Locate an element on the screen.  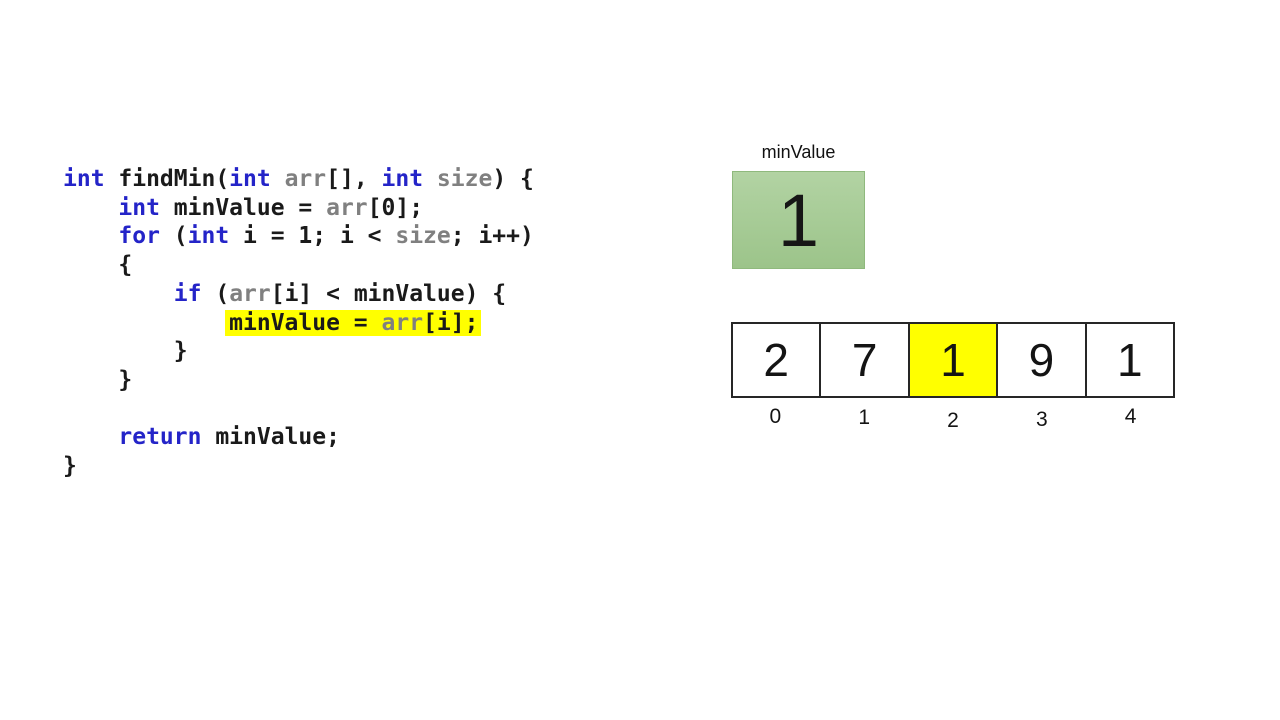
array-cell: 9 is located at coordinates (1040, 360).